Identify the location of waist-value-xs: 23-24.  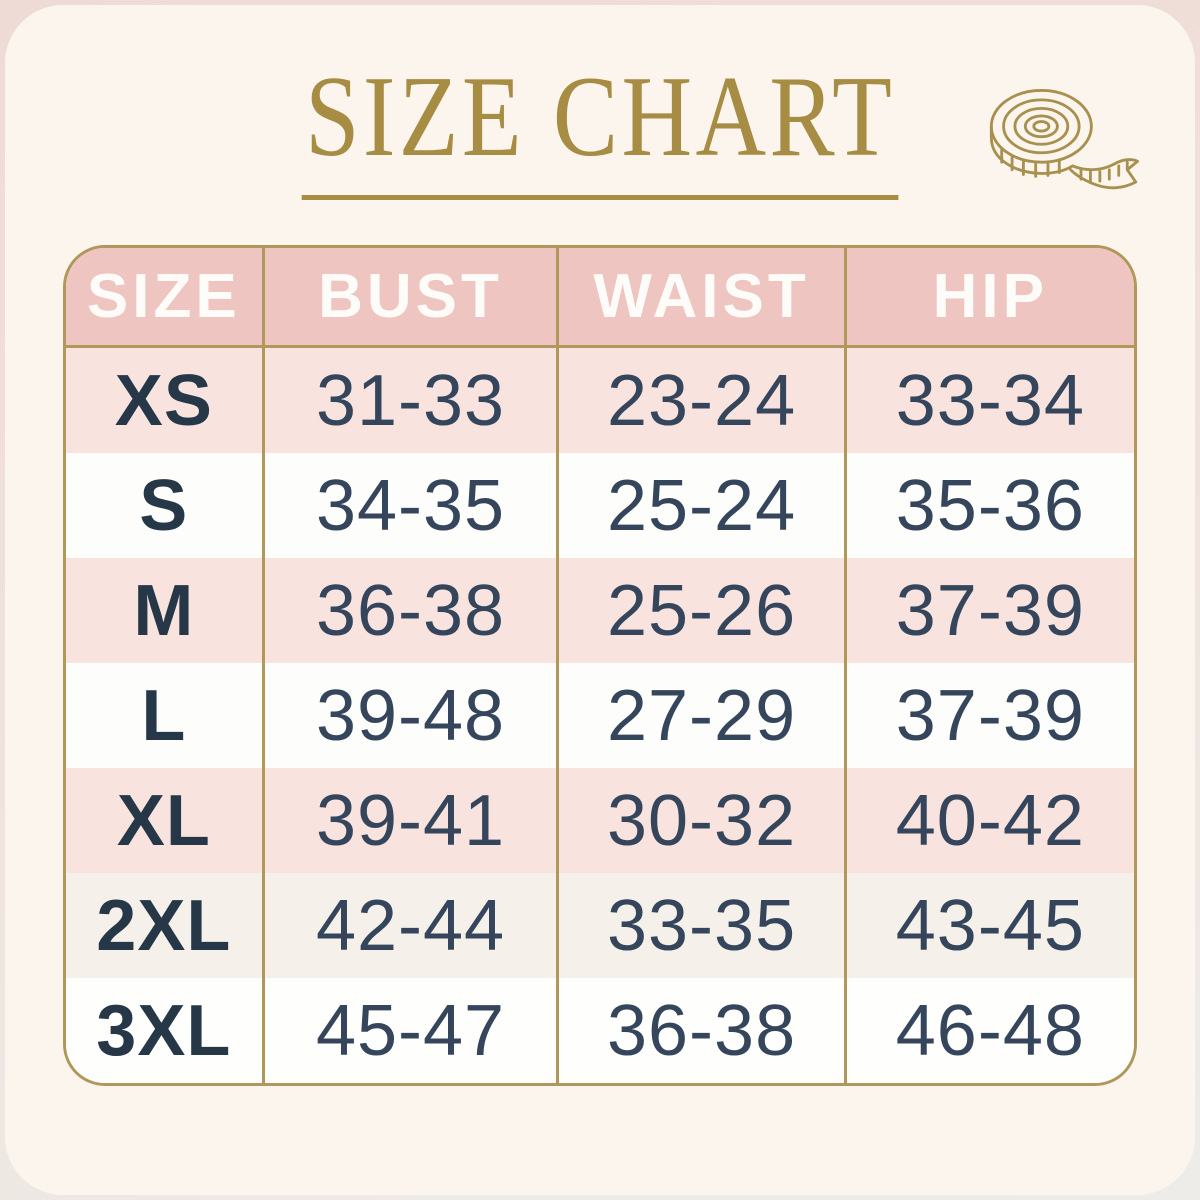
(703, 400).